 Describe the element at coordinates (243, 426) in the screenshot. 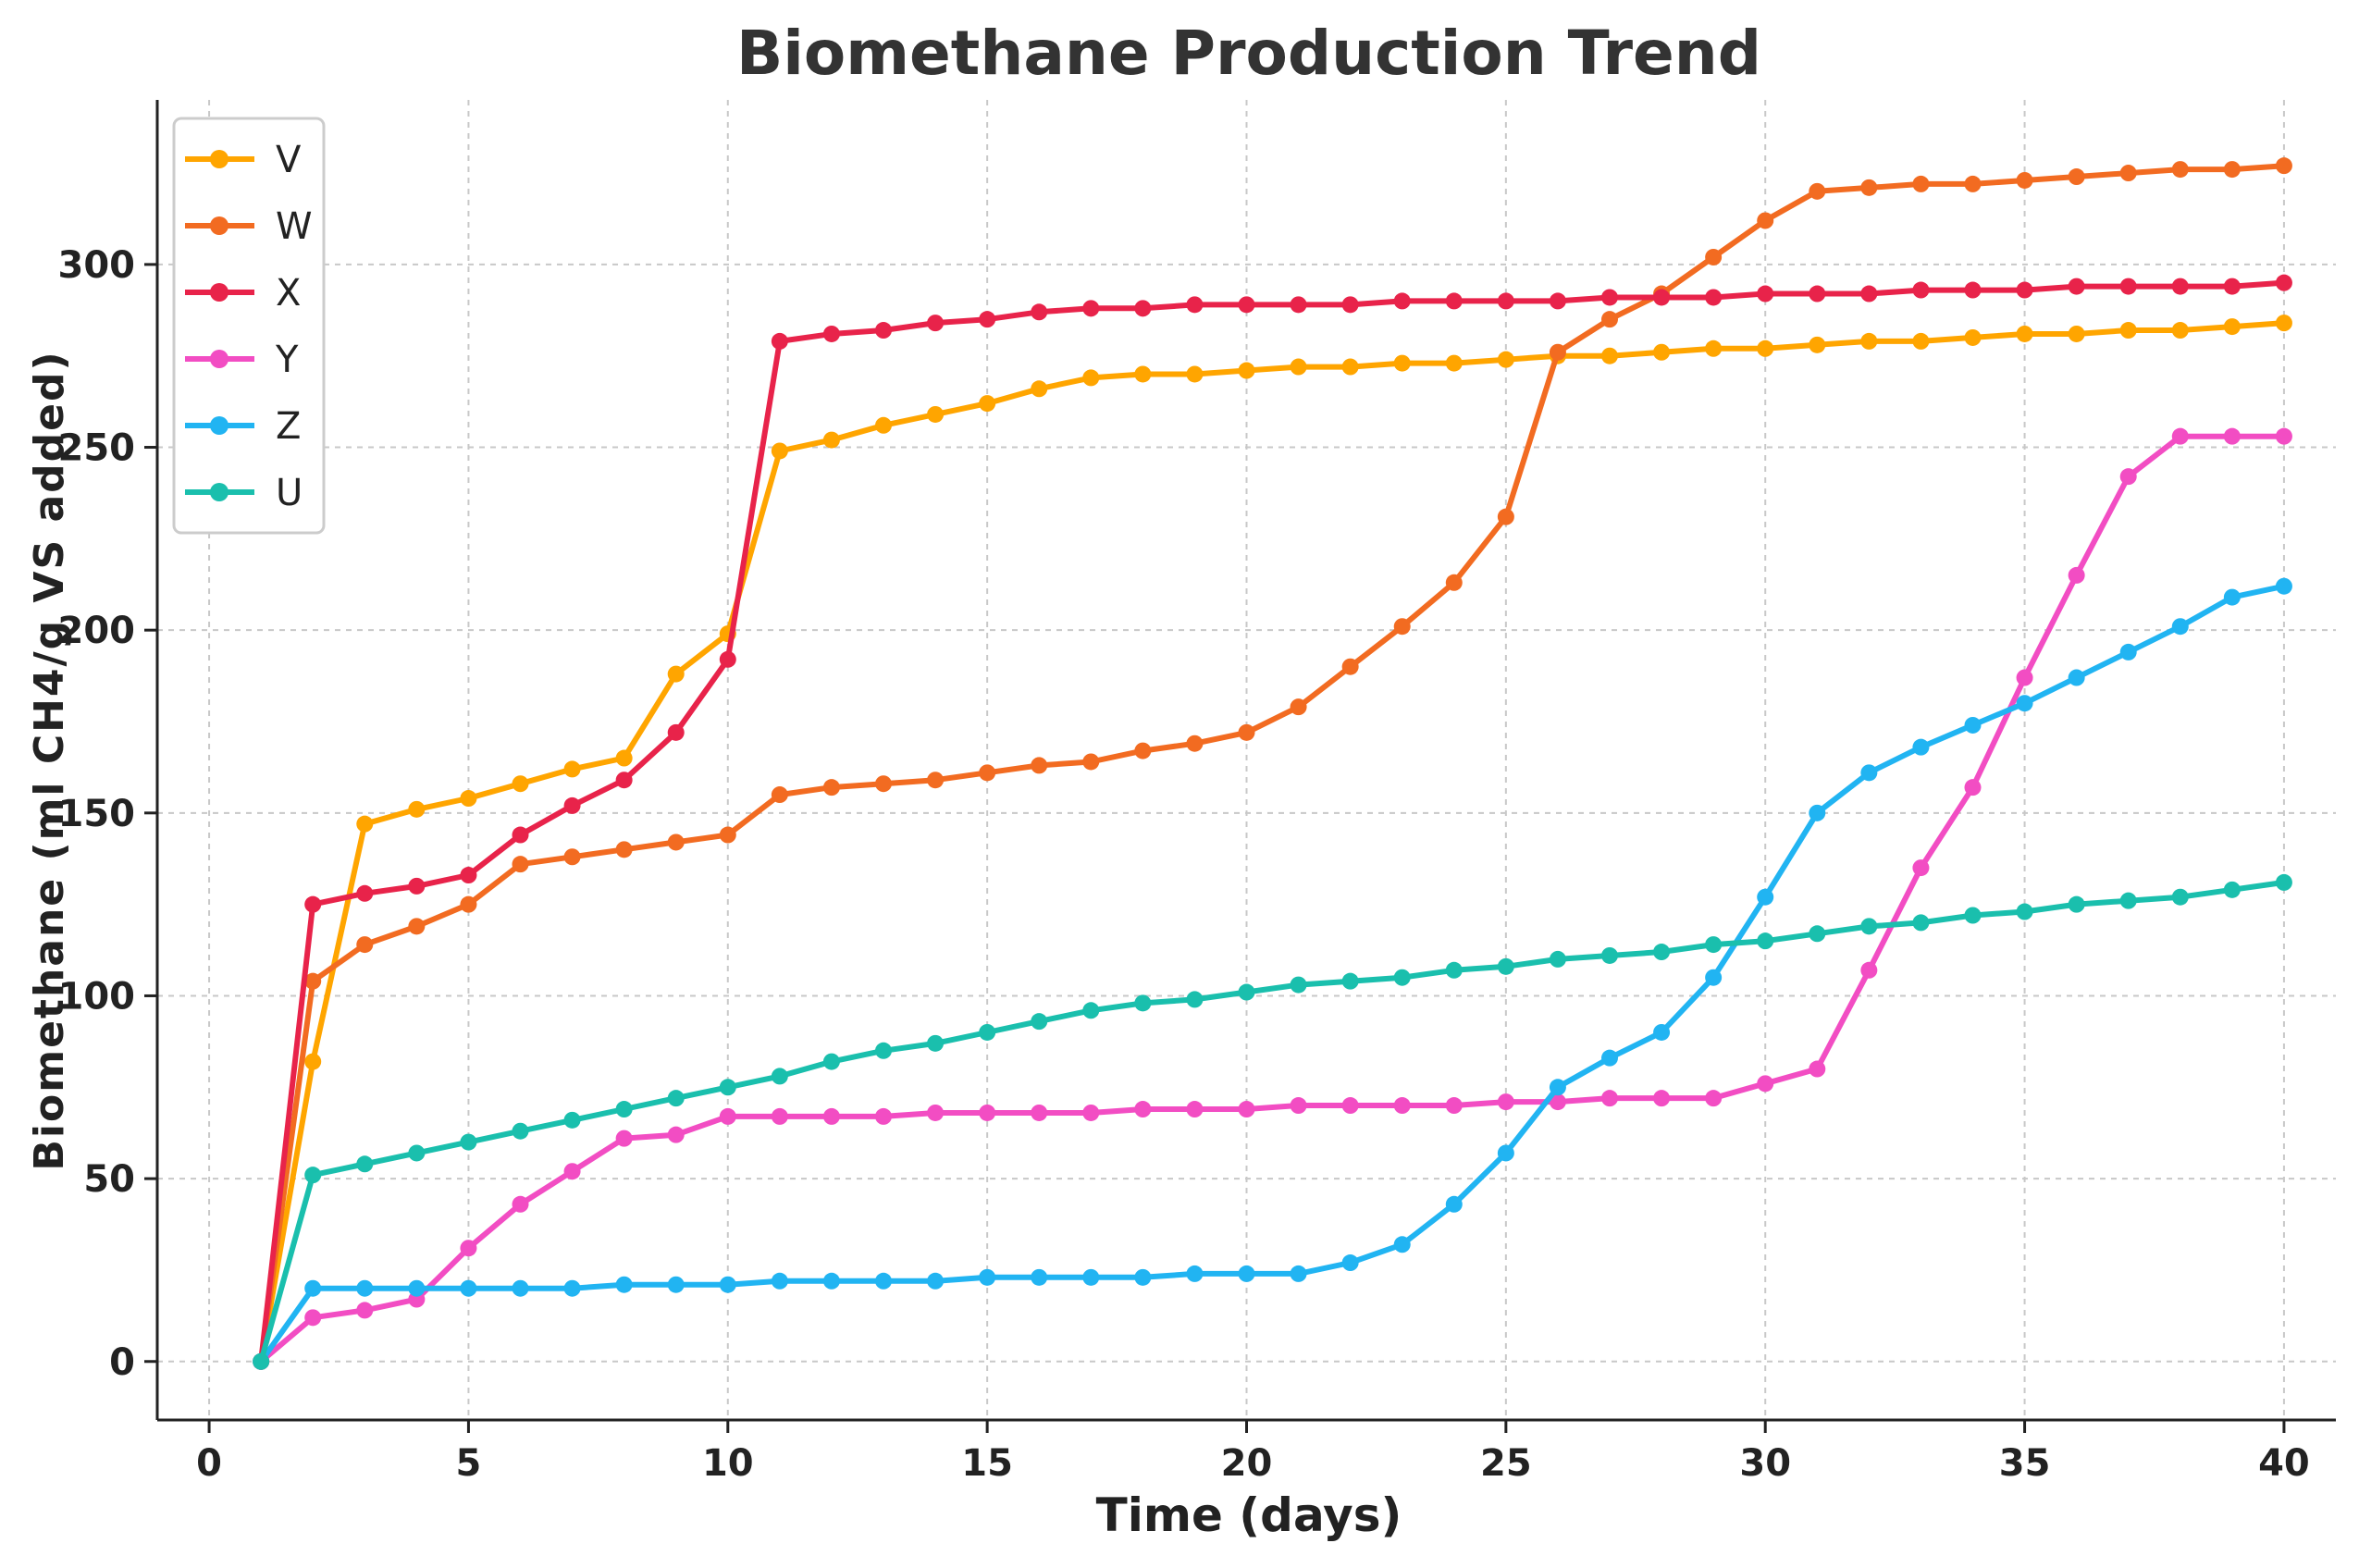

I see `legend-item-z: Z` at that location.